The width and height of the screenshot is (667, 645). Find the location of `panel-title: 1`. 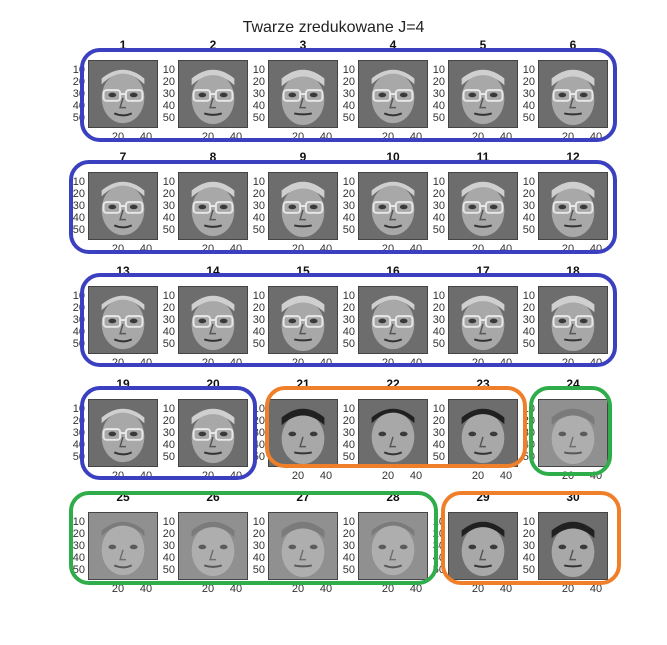

panel-title: 1 is located at coordinates (123, 45).